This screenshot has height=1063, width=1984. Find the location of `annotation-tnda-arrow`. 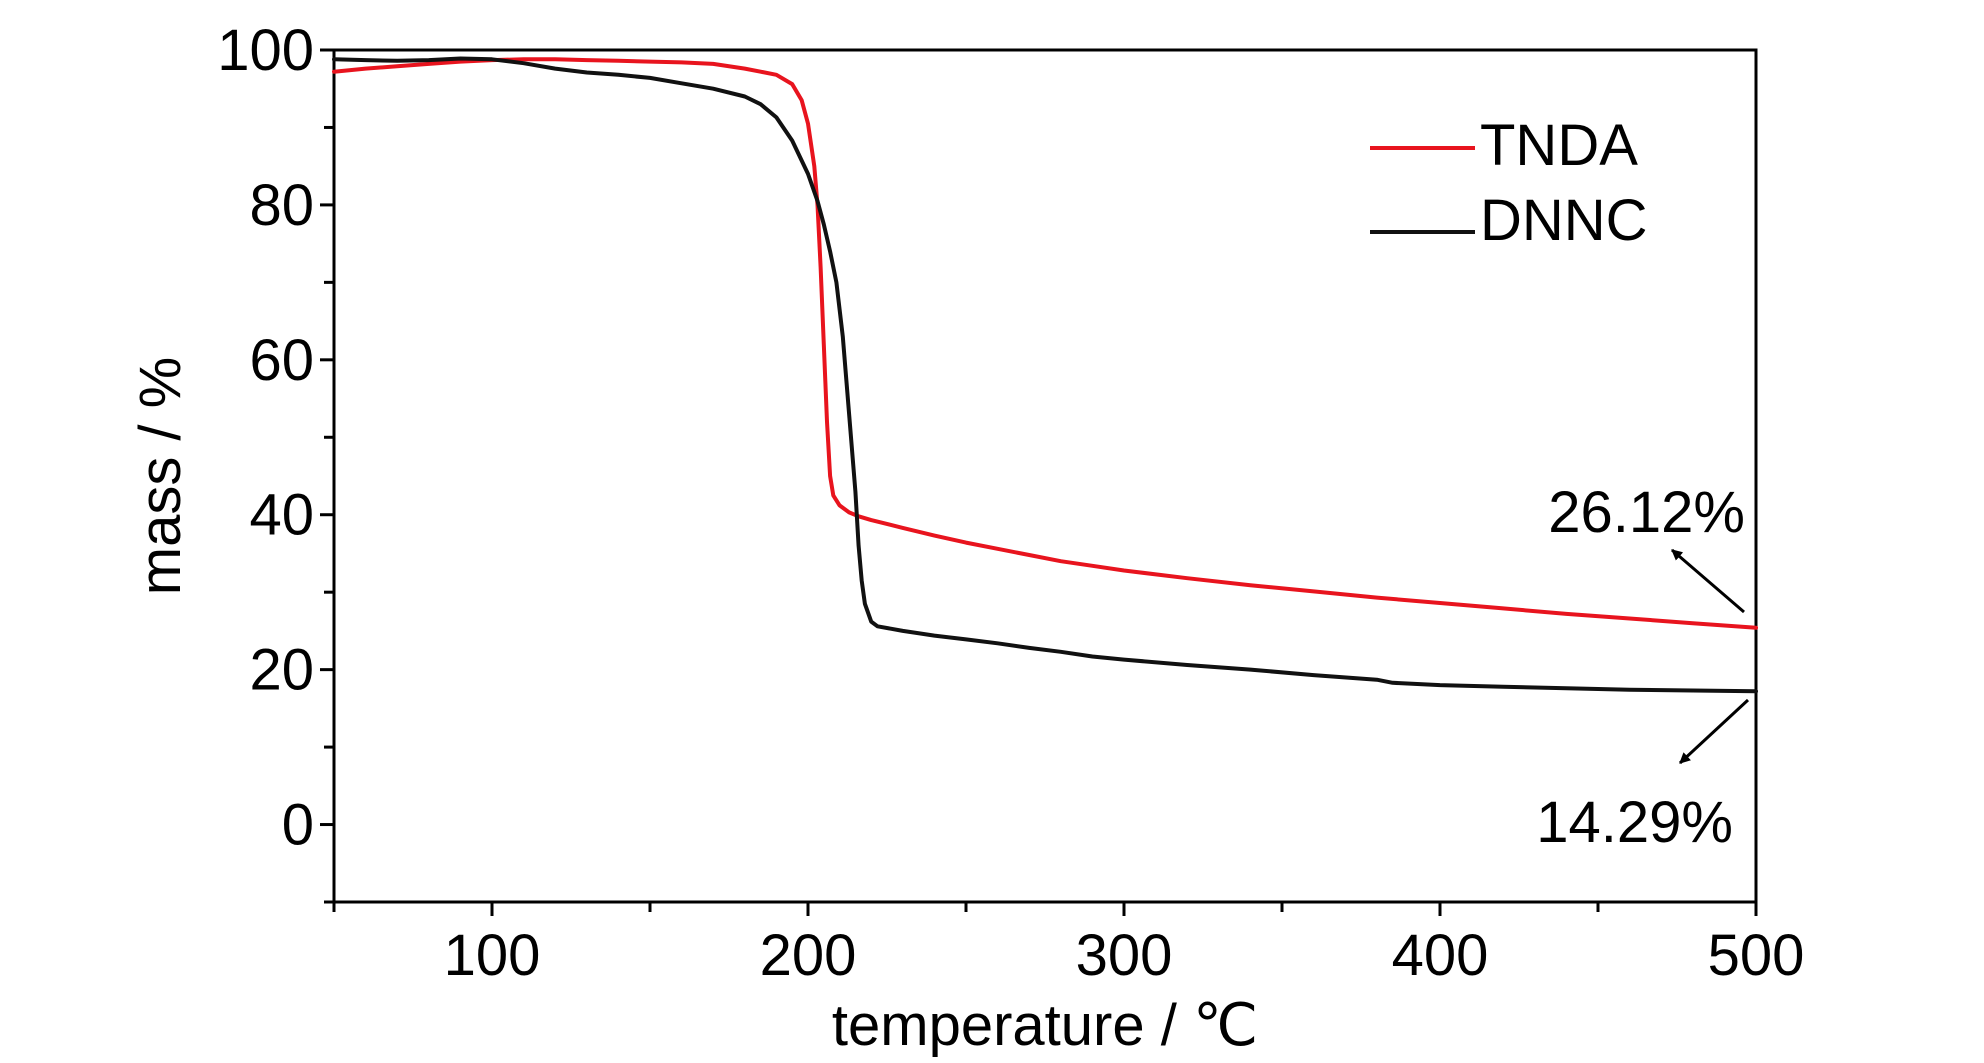

annotation-tnda-arrow is located at coordinates (1708, 581).